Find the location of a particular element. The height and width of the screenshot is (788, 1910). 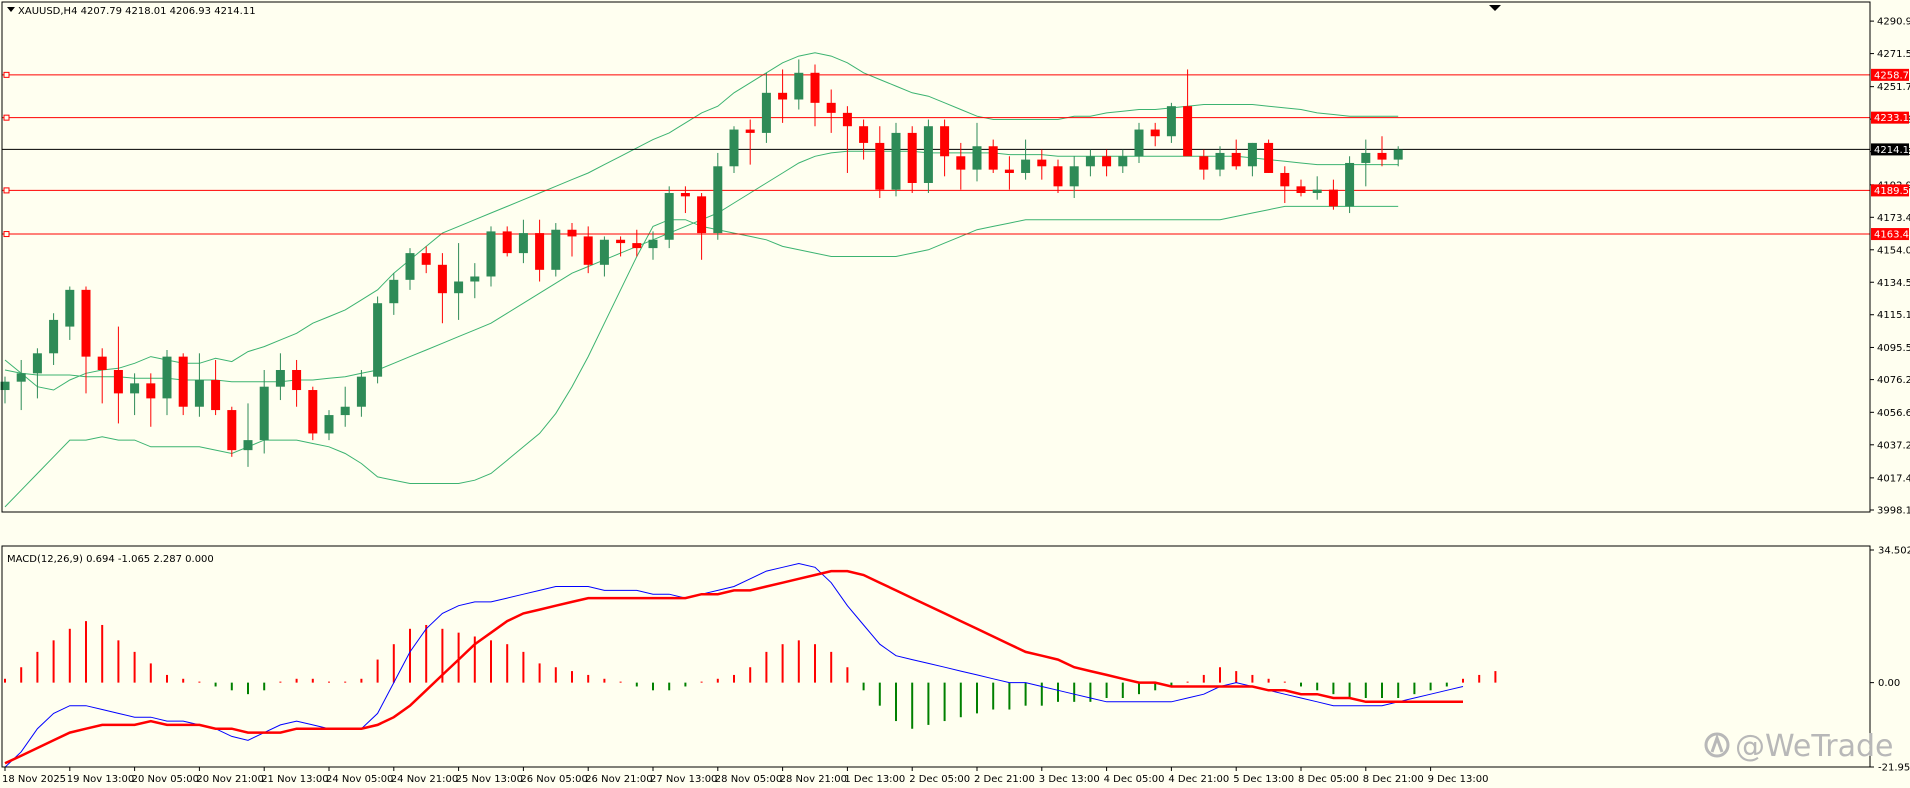

x-tick-label: 20 Nov 05:00 is located at coordinates (165, 779).